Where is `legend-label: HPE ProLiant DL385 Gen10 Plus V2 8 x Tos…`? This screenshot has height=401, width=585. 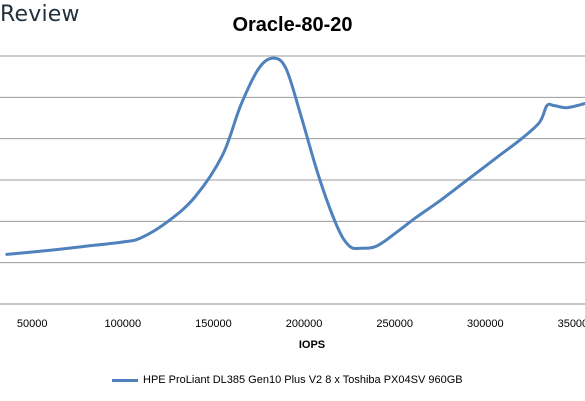 legend-label: HPE ProLiant DL385 Gen10 Plus V2 8 x Tos… is located at coordinates (303, 380).